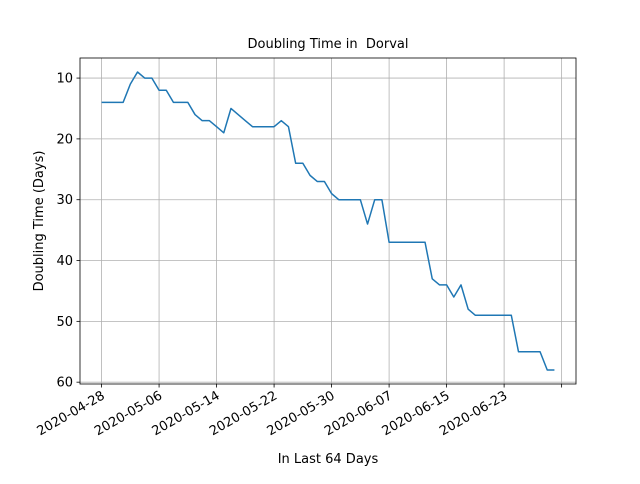  I want to click on y-tick-label: 60, so click(64, 383).